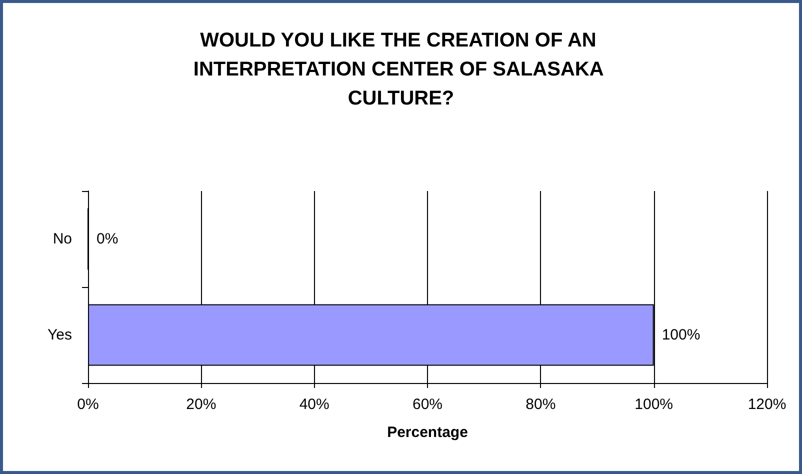  Describe the element at coordinates (427, 404) in the screenshot. I see `x-tick-label: 60%` at that location.